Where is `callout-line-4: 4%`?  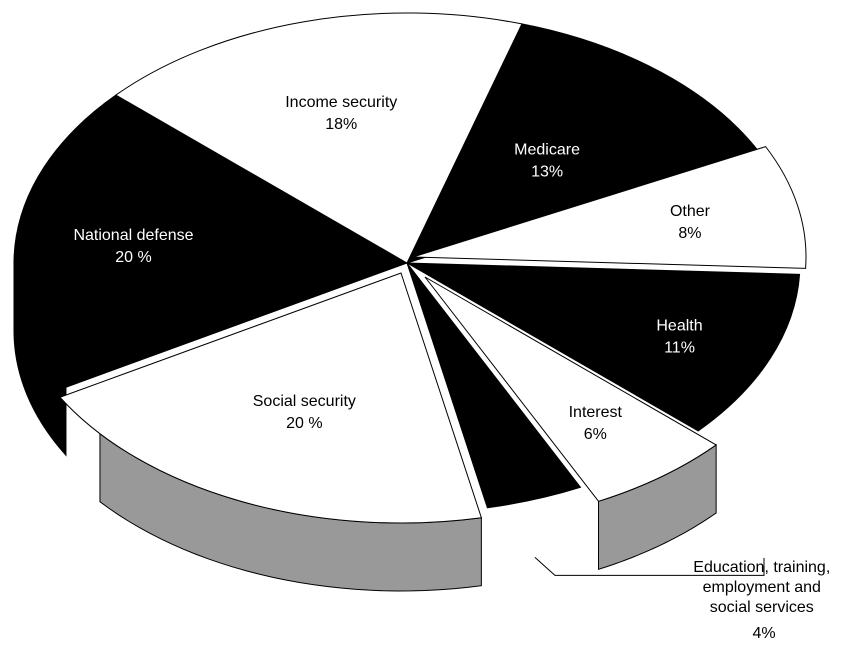
callout-line-4: 4% is located at coordinates (763, 633).